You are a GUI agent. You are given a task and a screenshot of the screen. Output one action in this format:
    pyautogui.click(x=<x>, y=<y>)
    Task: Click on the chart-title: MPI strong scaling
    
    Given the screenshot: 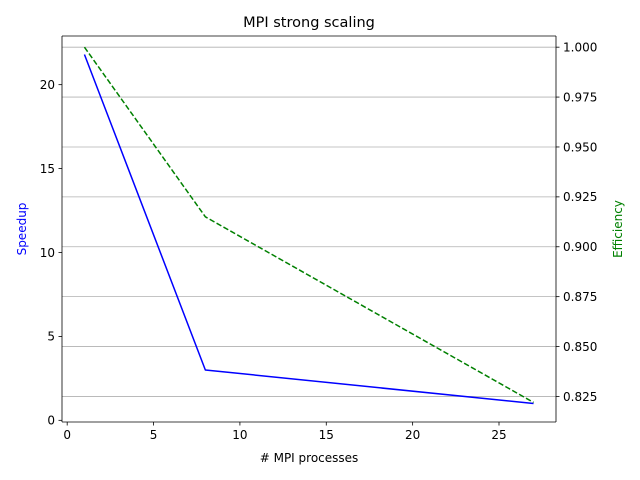 What is the action you would take?
    pyautogui.click(x=309, y=23)
    